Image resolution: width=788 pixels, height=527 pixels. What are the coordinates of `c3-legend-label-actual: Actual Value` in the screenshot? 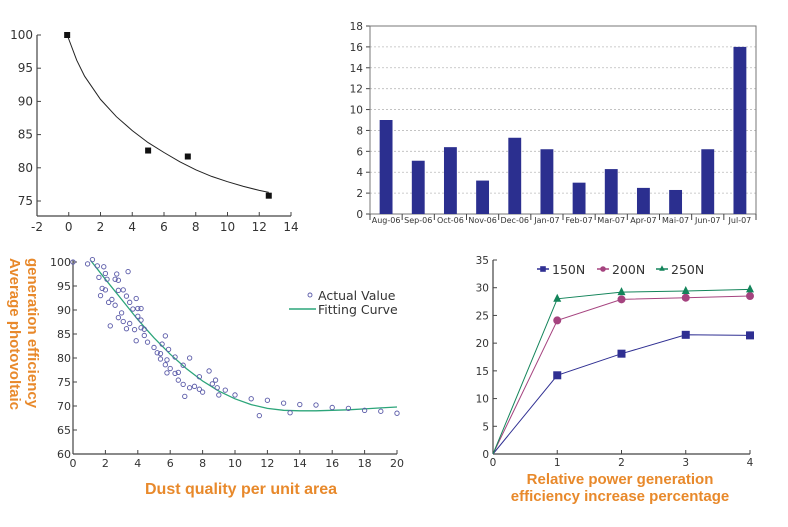 It's located at (357, 295).